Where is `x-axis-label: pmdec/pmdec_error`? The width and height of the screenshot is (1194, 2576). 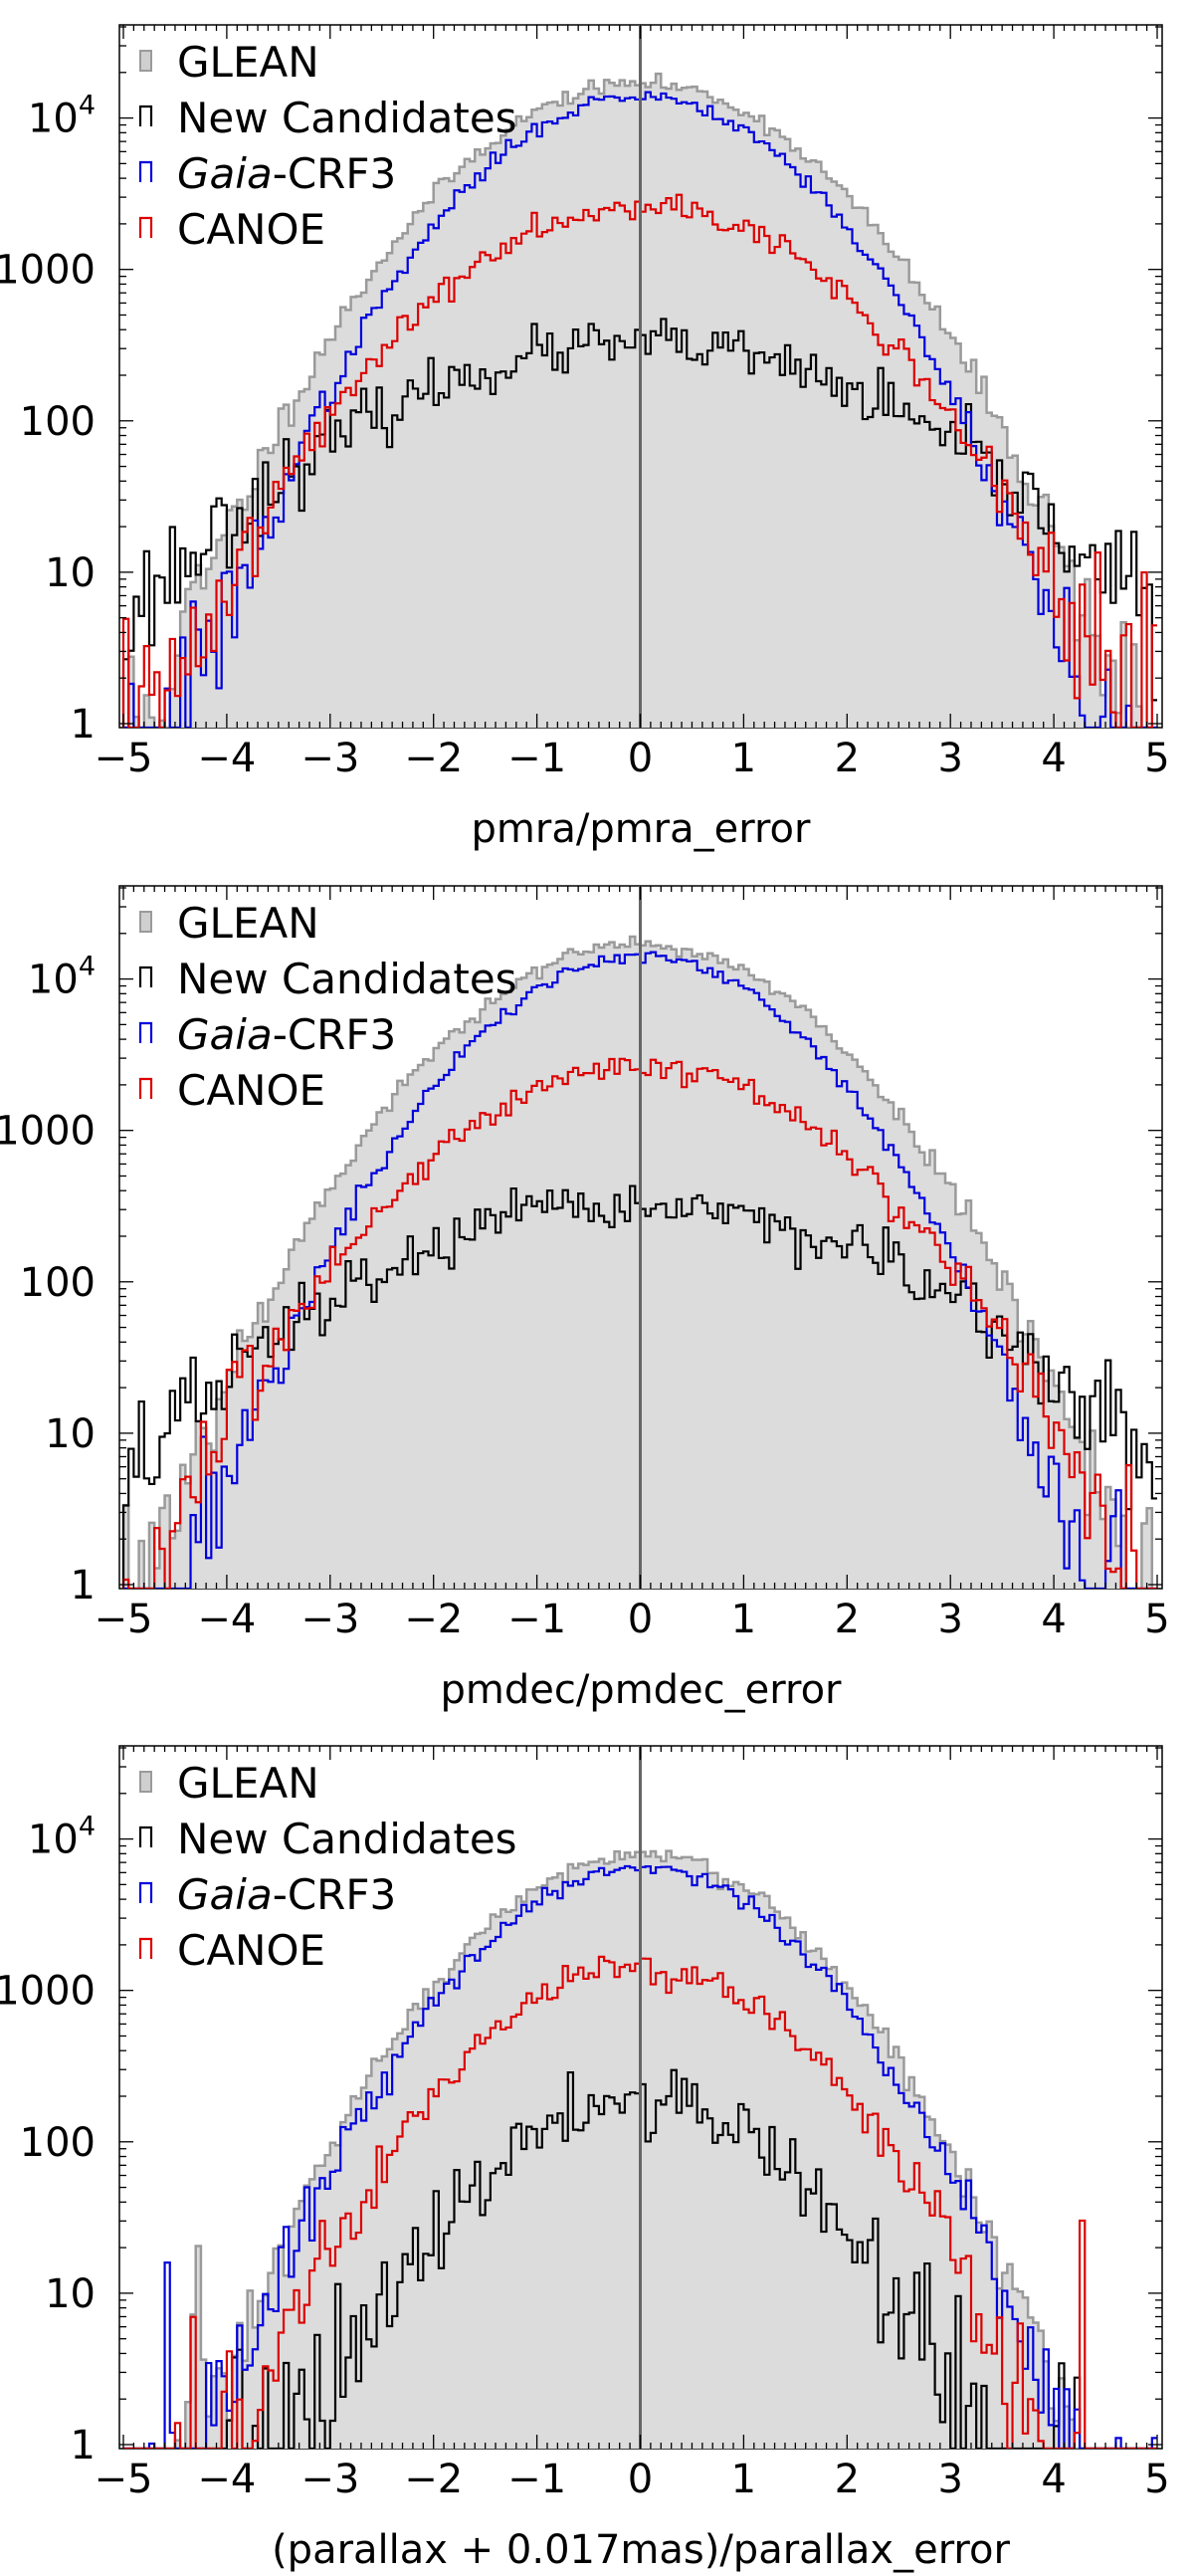 x-axis-label: pmdec/pmdec_error is located at coordinates (641, 1690).